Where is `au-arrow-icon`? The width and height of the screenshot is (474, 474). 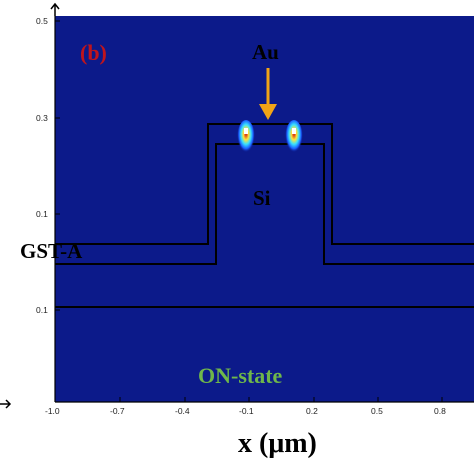
au-arrow-icon is located at coordinates (268, 94).